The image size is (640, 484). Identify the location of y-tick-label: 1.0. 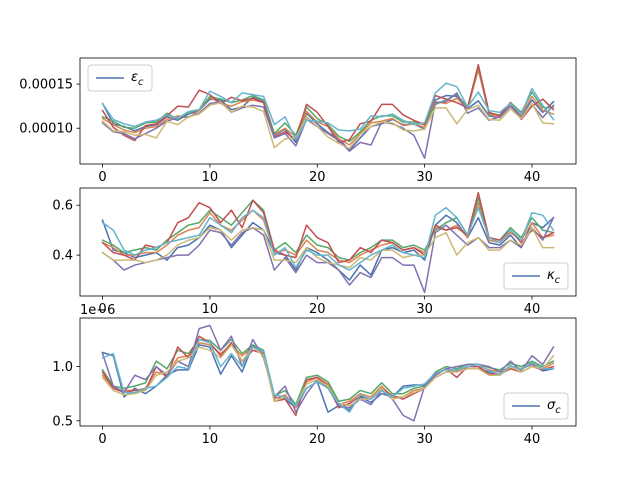
(62, 367).